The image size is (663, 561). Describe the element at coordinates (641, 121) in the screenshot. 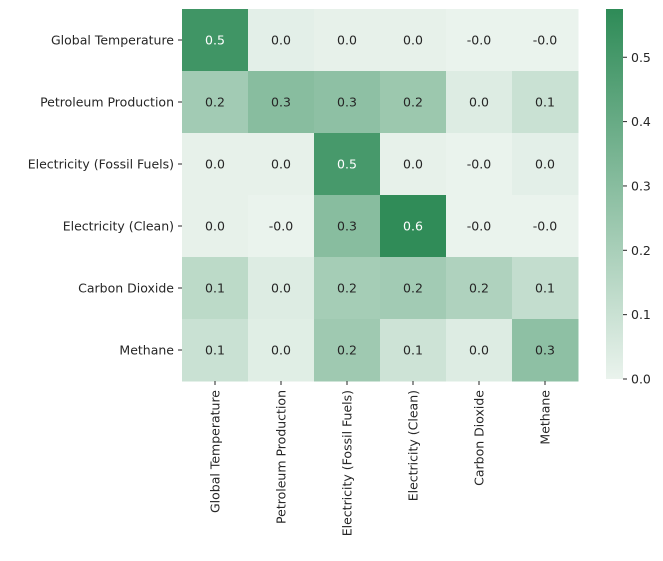

I see `colorbar-tick-label: 0.4` at that location.